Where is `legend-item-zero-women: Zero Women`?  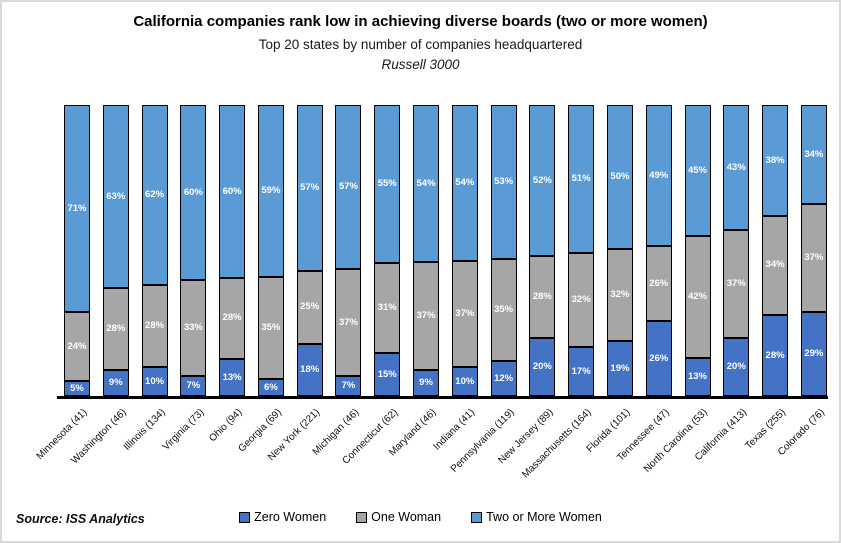 legend-item-zero-women: Zero Women is located at coordinates (282, 517).